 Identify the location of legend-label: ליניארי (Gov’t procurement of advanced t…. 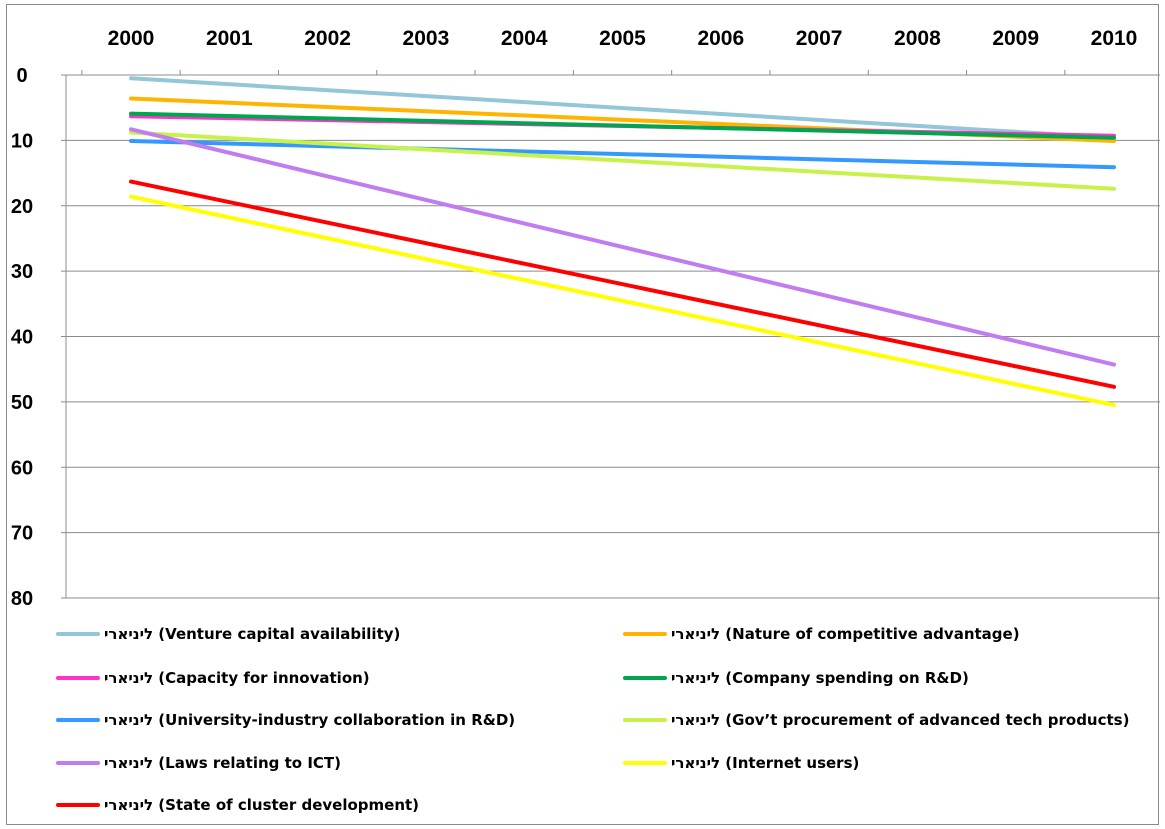
(900, 720).